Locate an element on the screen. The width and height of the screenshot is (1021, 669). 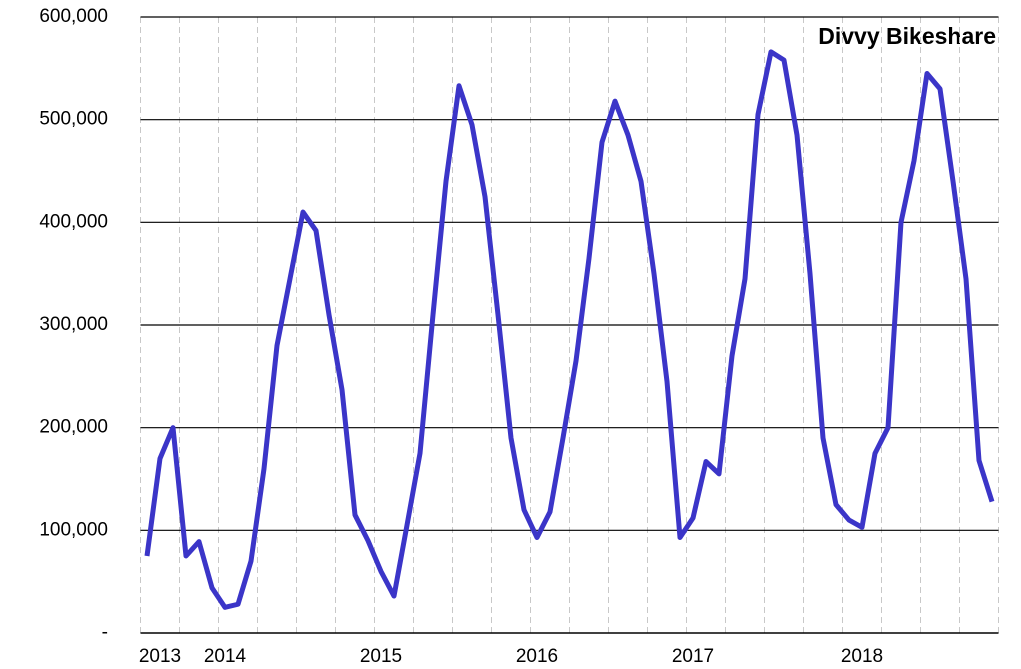
x-tick-label: 2017 is located at coordinates (693, 656).